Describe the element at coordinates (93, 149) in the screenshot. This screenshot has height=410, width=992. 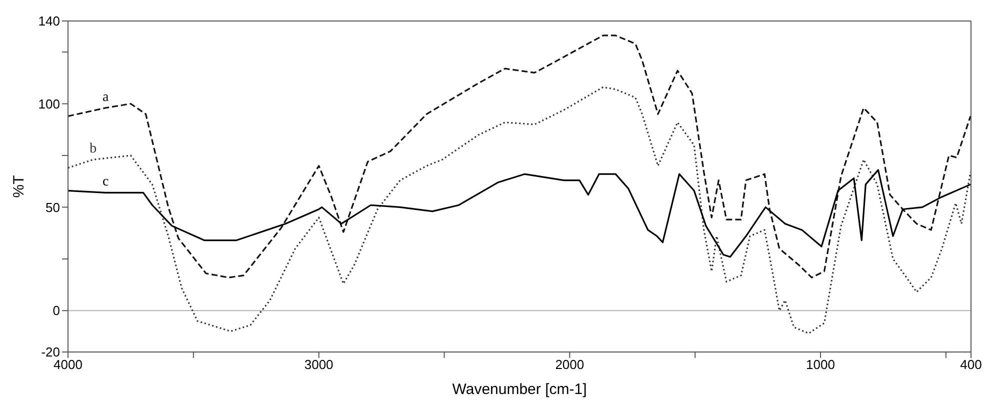
I see `series-label: b` at that location.